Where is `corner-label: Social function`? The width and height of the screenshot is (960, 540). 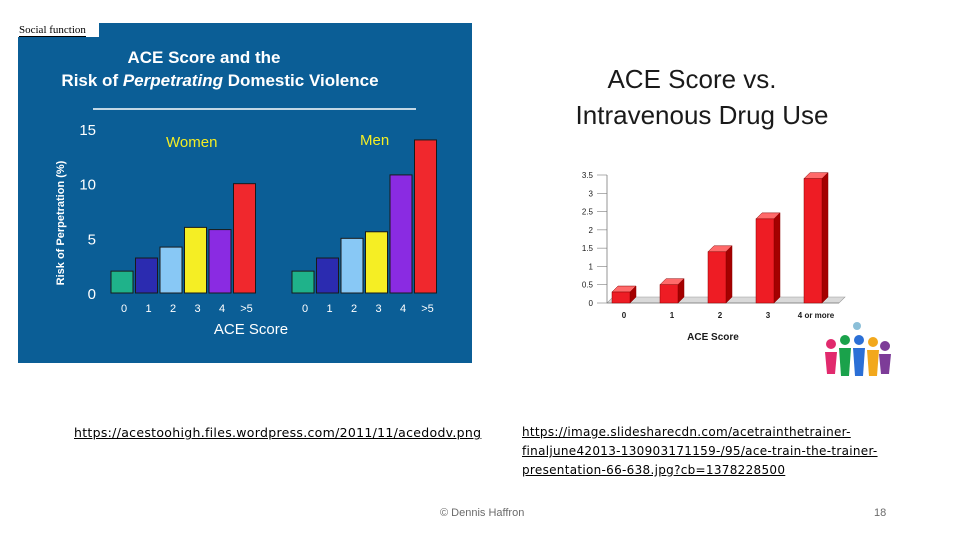 corner-label: Social function is located at coordinates (58, 30).